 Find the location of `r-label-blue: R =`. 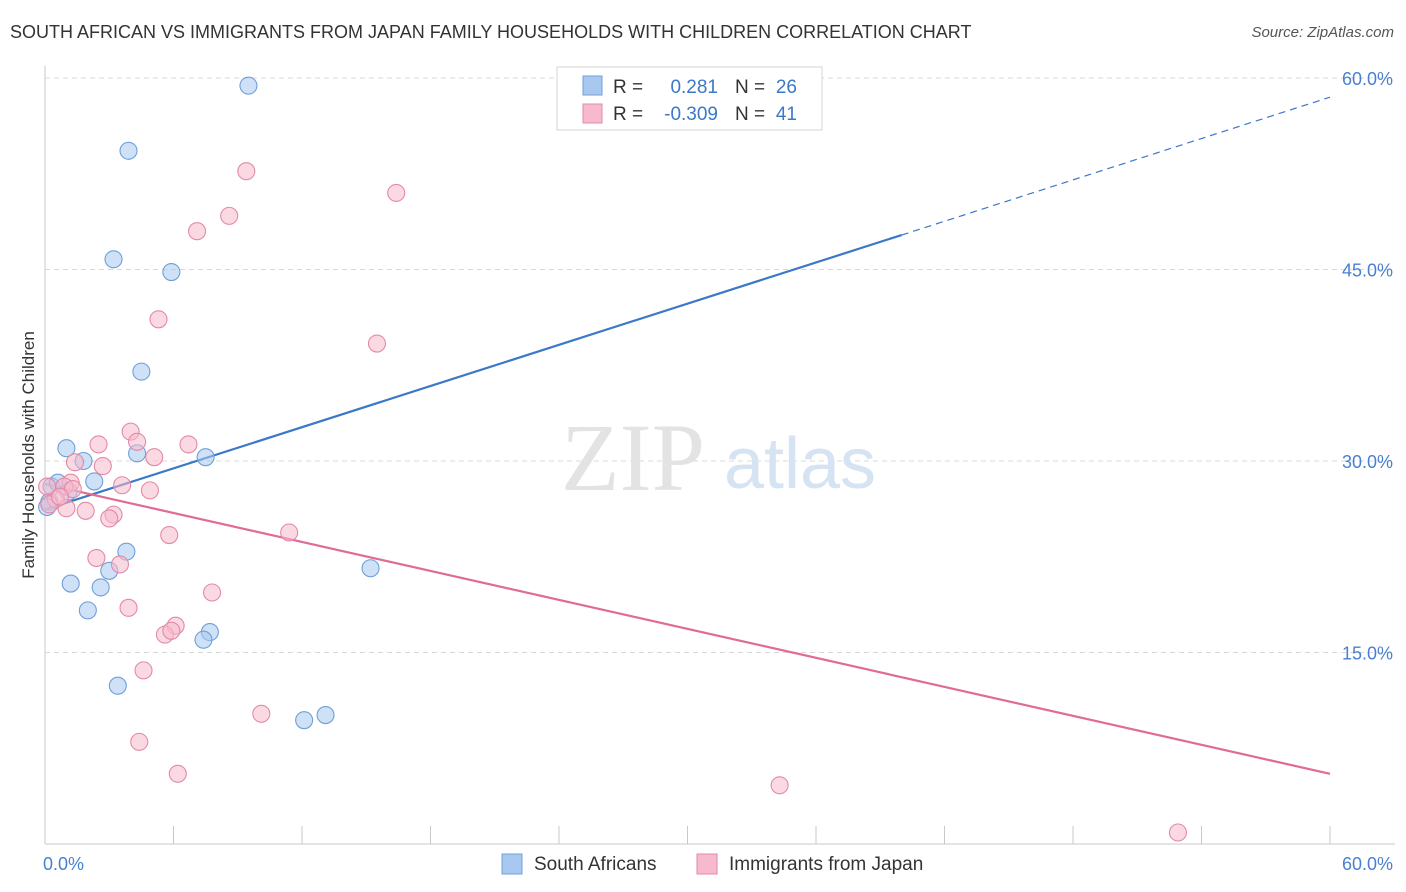

r-label-blue: R = is located at coordinates (628, 87).